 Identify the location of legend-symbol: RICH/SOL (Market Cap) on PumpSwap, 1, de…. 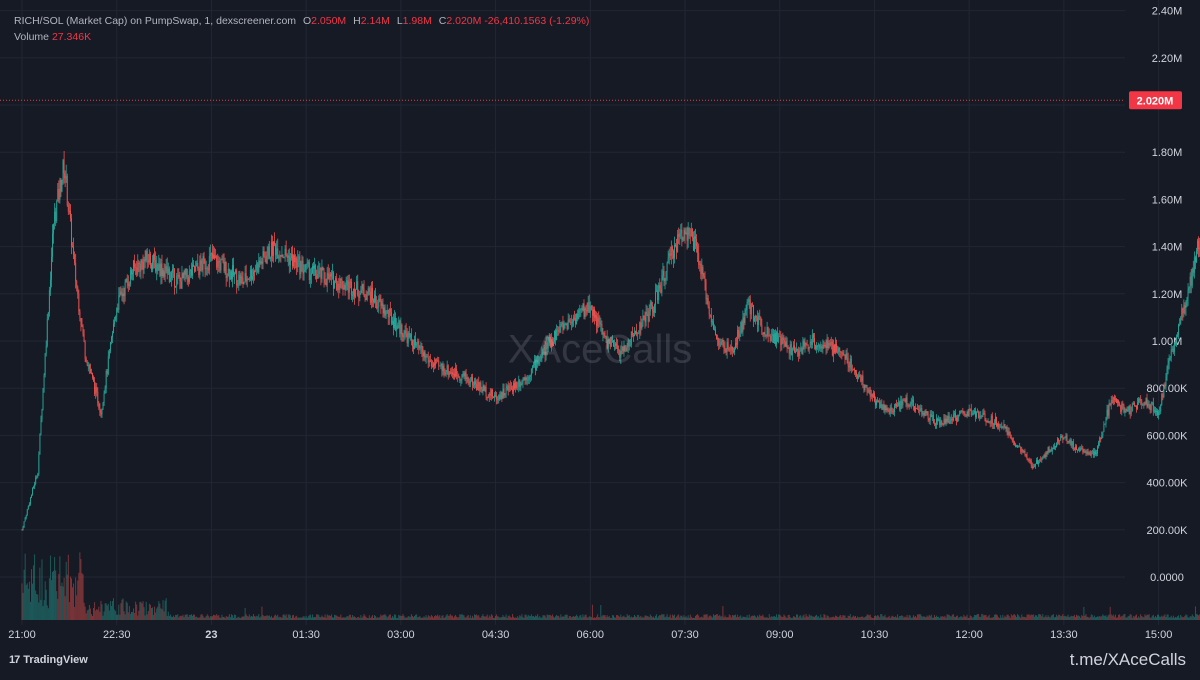
(155, 21).